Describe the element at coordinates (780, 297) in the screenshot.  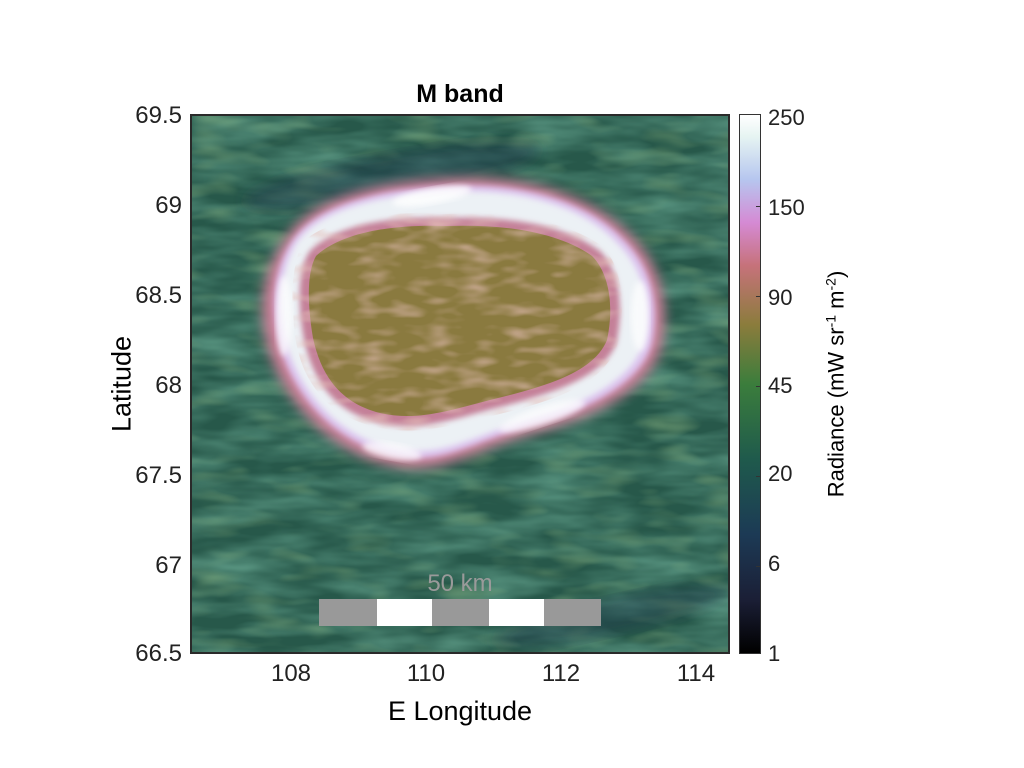
I see `colorbar-tick: 90` at that location.